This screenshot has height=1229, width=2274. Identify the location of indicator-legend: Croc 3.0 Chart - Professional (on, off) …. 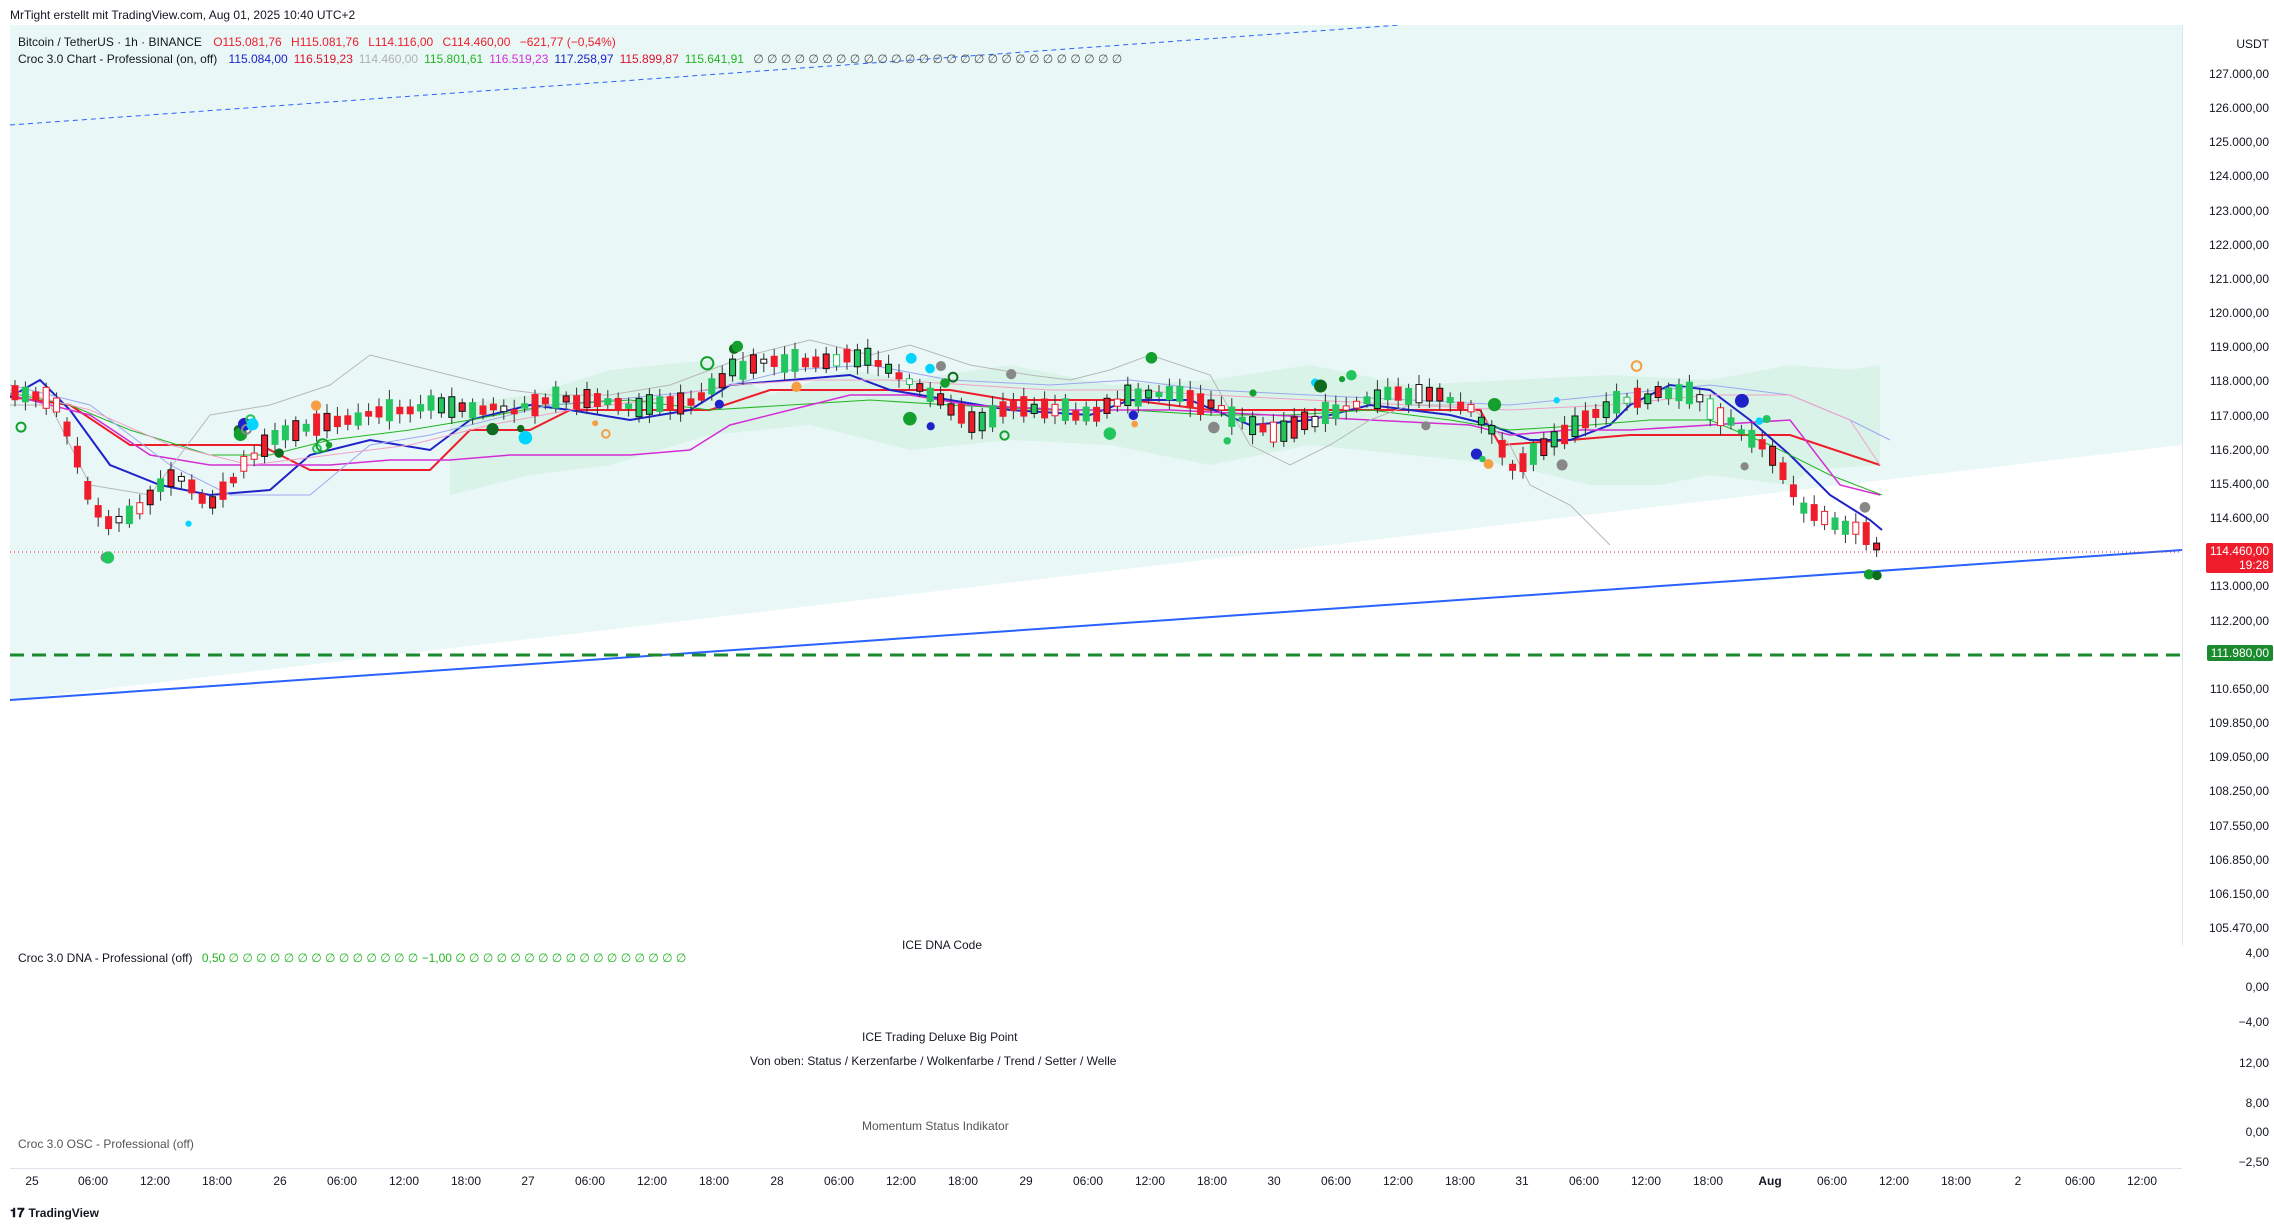
(570, 59).